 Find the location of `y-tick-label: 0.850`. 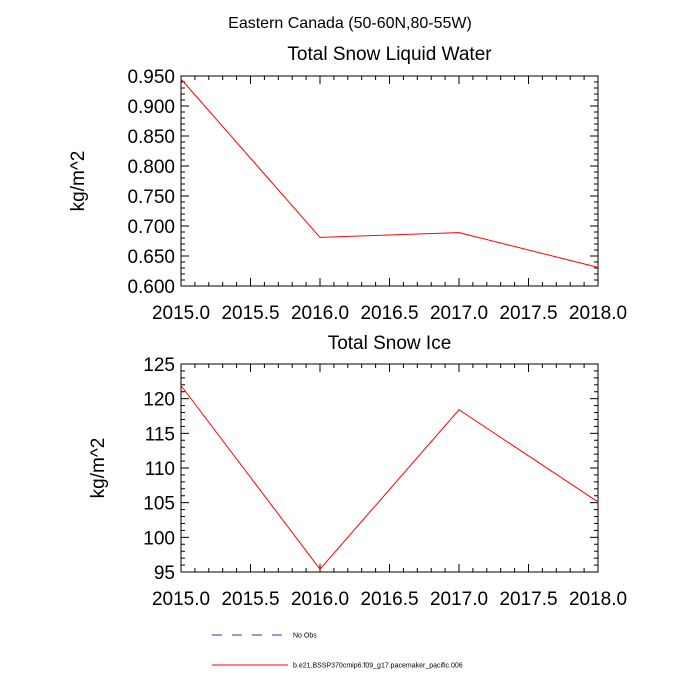

y-tick-label: 0.850 is located at coordinates (151, 137).